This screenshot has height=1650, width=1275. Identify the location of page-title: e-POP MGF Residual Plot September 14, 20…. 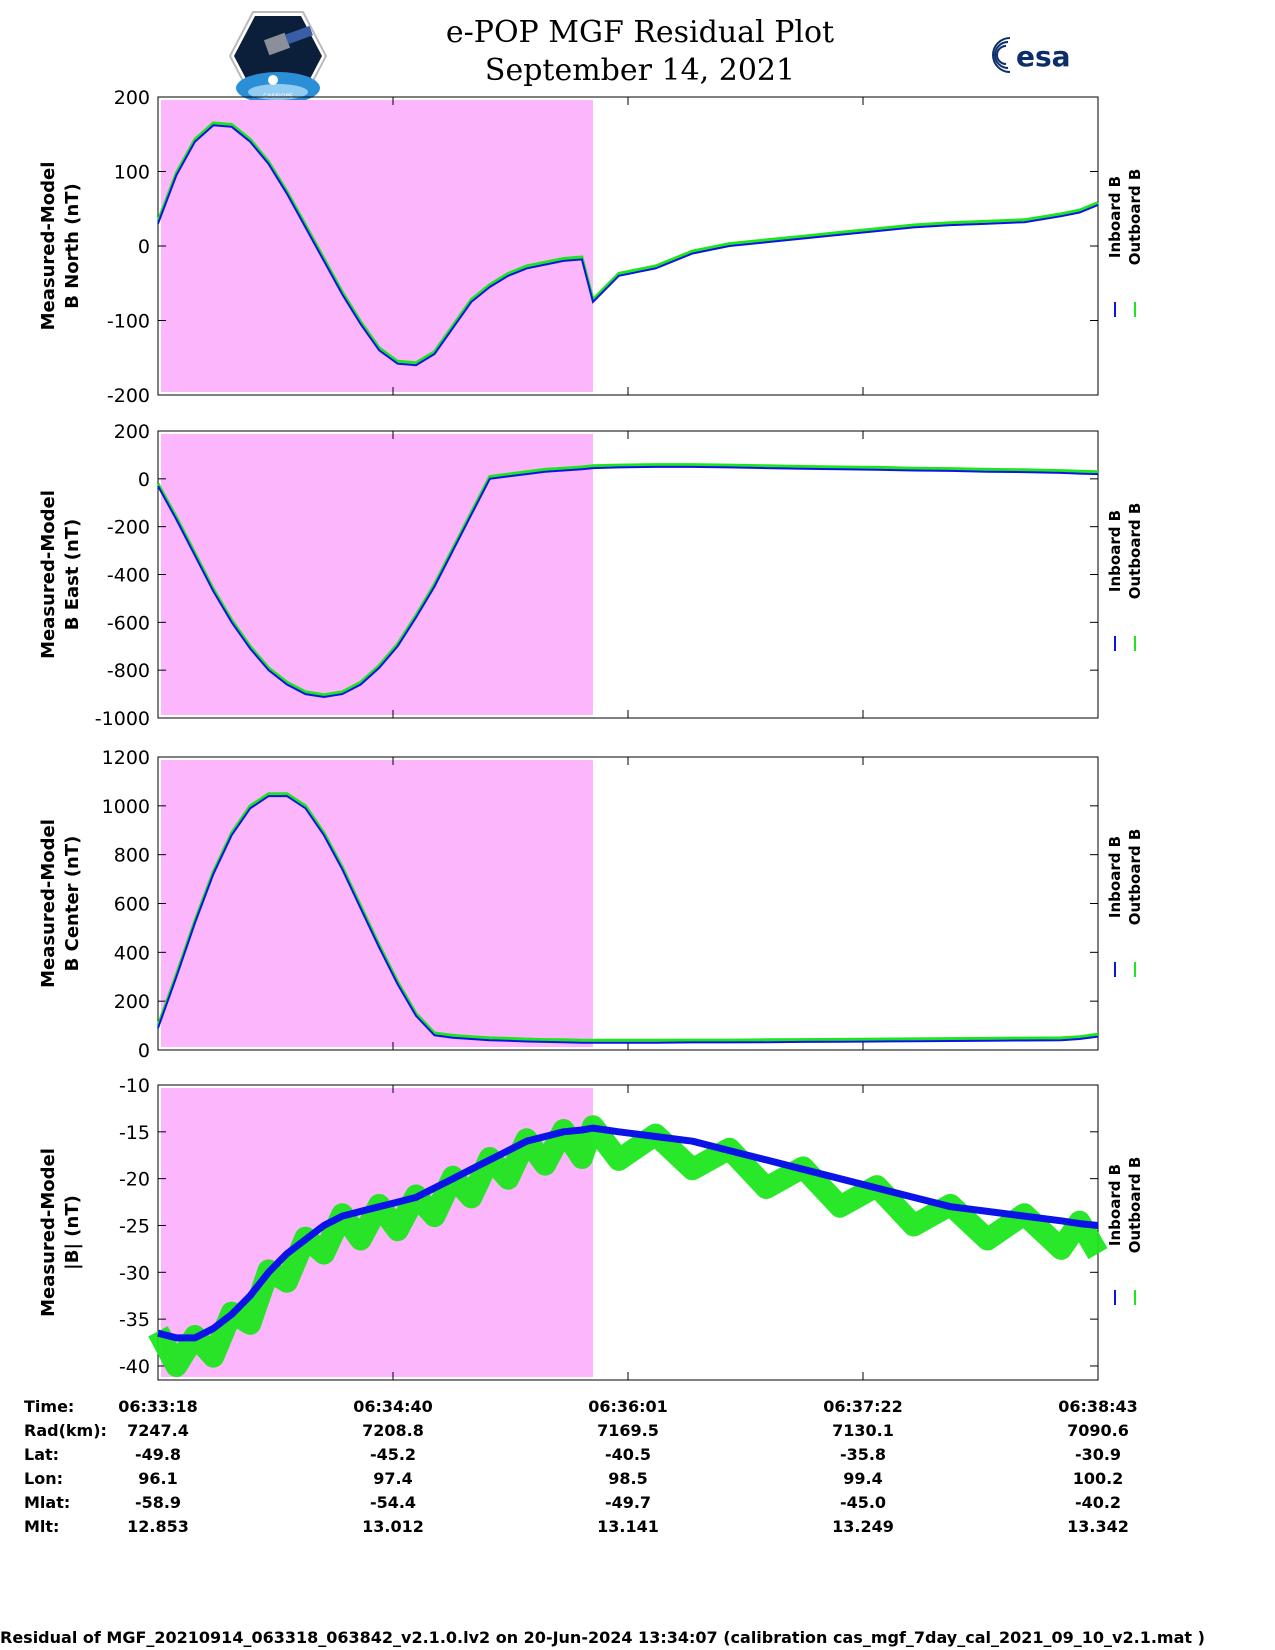
(640, 52).